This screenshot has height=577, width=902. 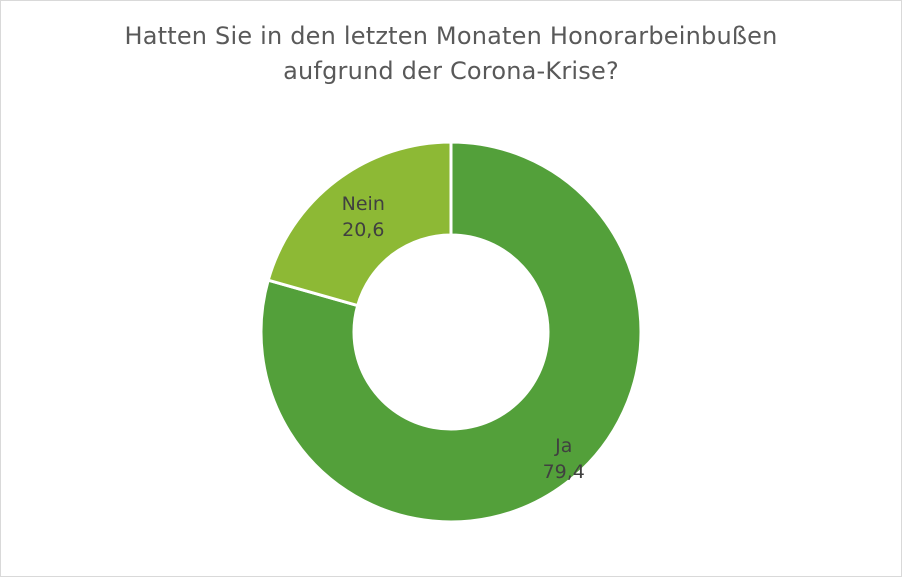 What do you see at coordinates (563, 446) in the screenshot?
I see `data-label-ja-name: Ja` at bounding box center [563, 446].